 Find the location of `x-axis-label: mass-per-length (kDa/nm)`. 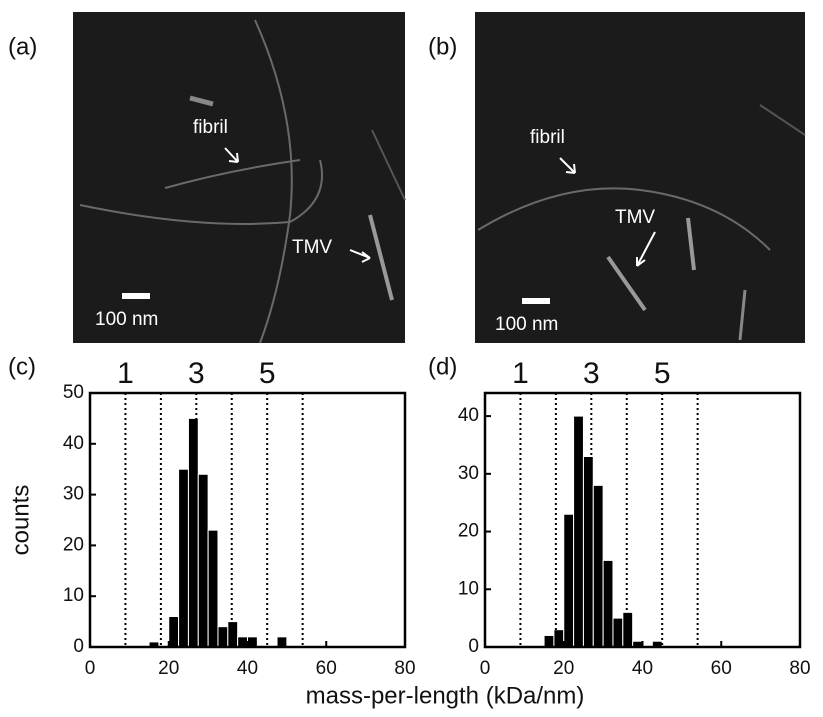

x-axis-label: mass-per-length (kDa/nm) is located at coordinates (445, 695).